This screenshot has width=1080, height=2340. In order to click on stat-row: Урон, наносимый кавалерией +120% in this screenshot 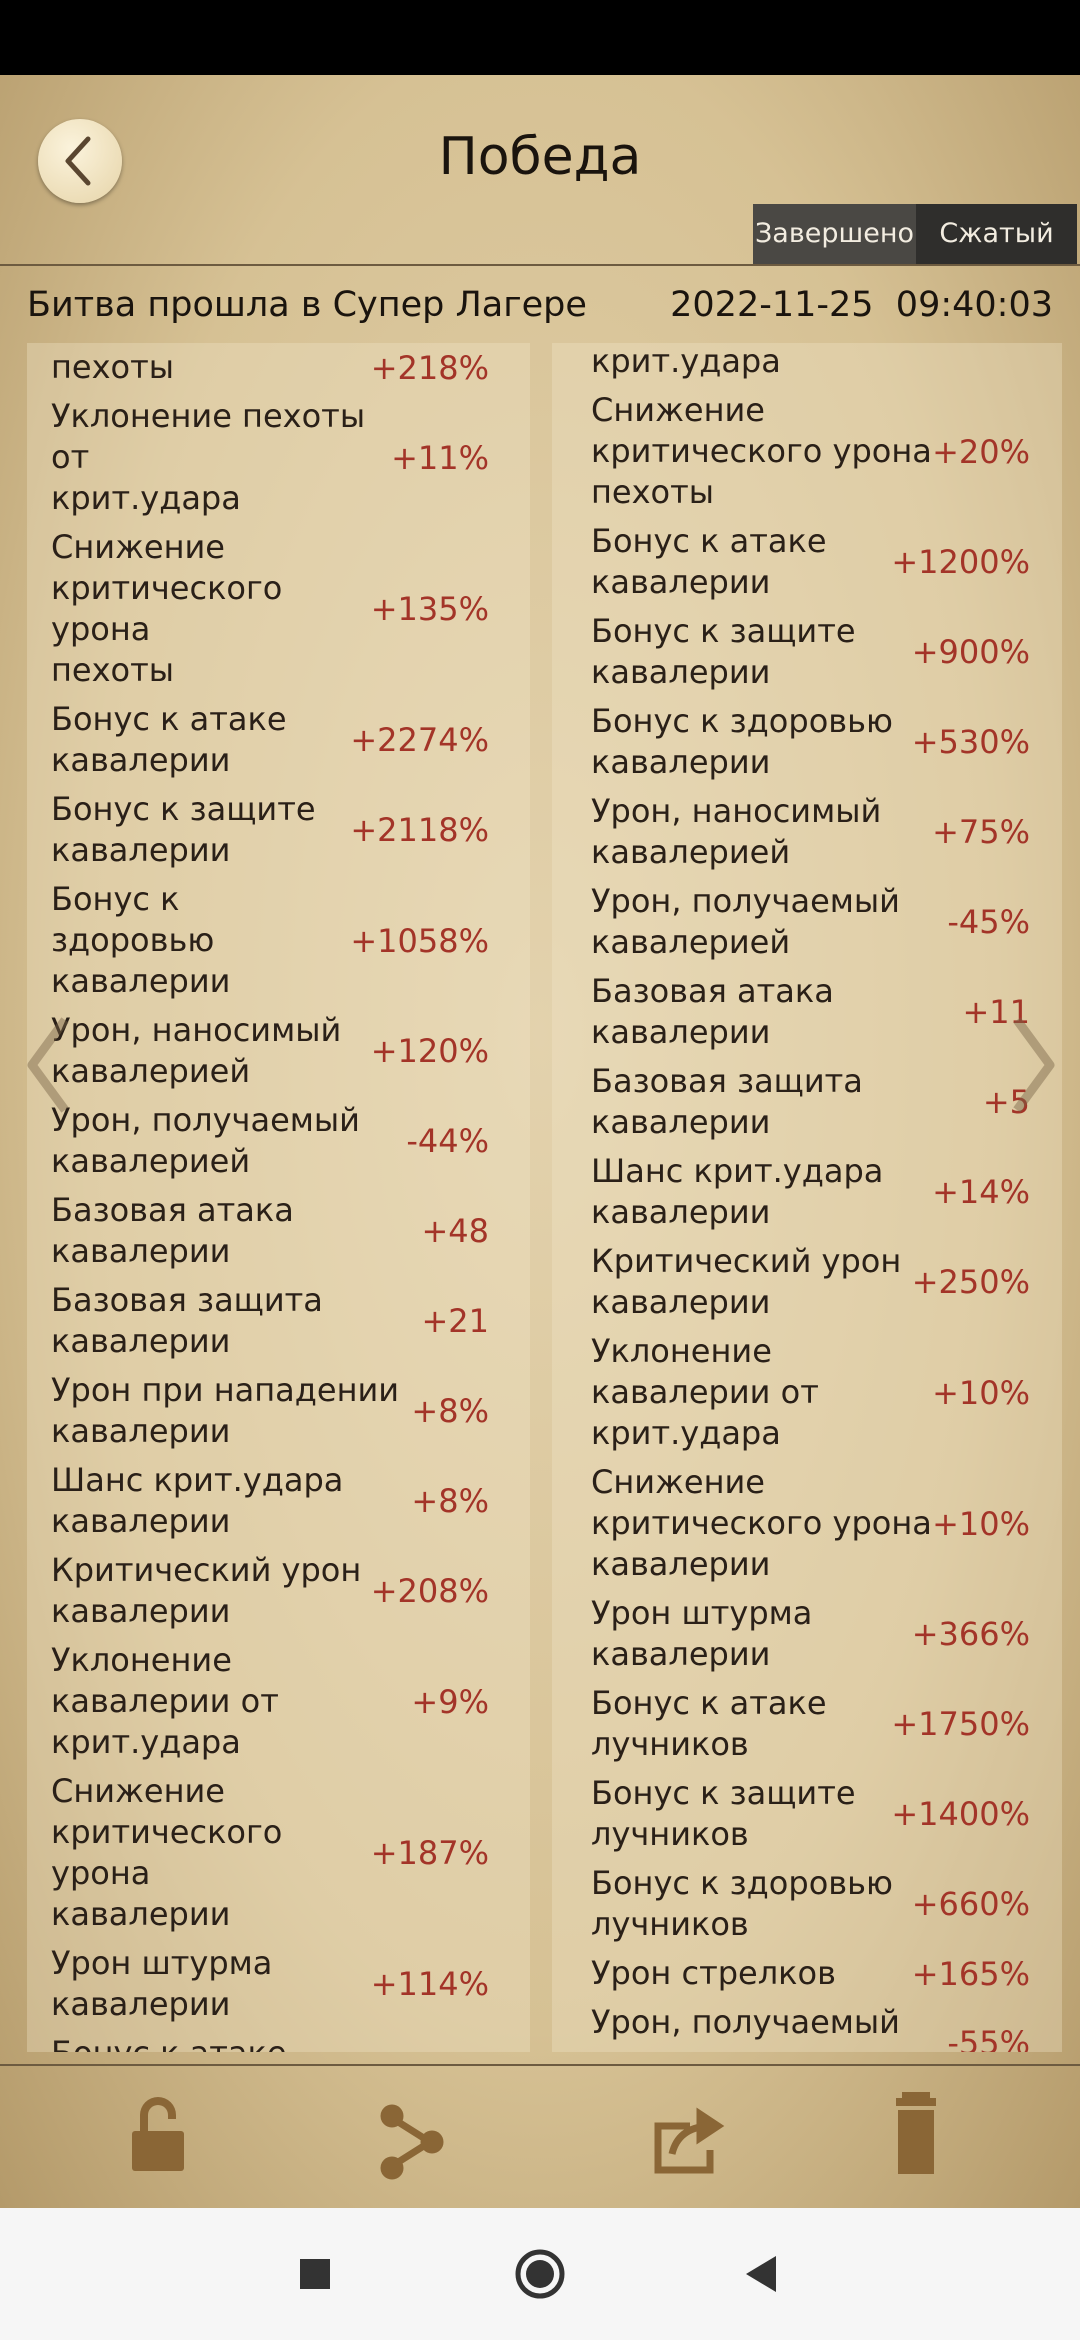, I will do `click(278, 1051)`.